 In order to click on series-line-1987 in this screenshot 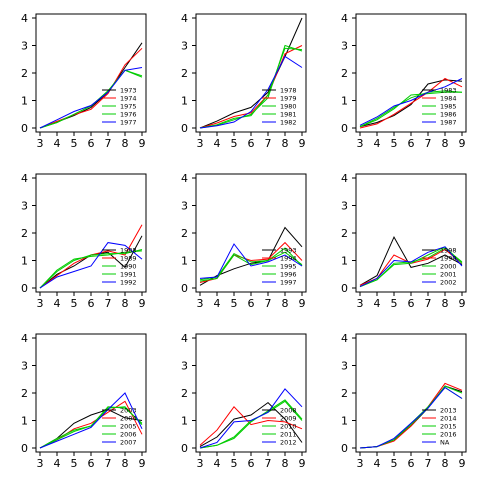, I will do `click(411, 102)`.